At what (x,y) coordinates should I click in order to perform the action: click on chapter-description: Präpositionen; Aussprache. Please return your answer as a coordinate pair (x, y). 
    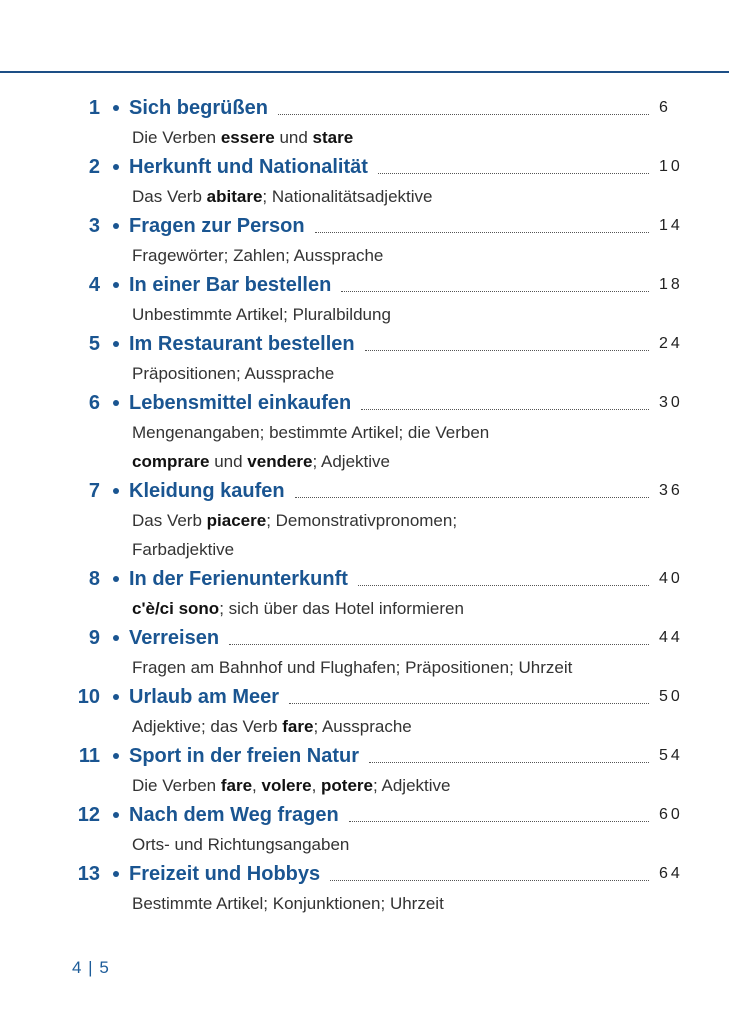
    Looking at the image, I should click on (364, 373).